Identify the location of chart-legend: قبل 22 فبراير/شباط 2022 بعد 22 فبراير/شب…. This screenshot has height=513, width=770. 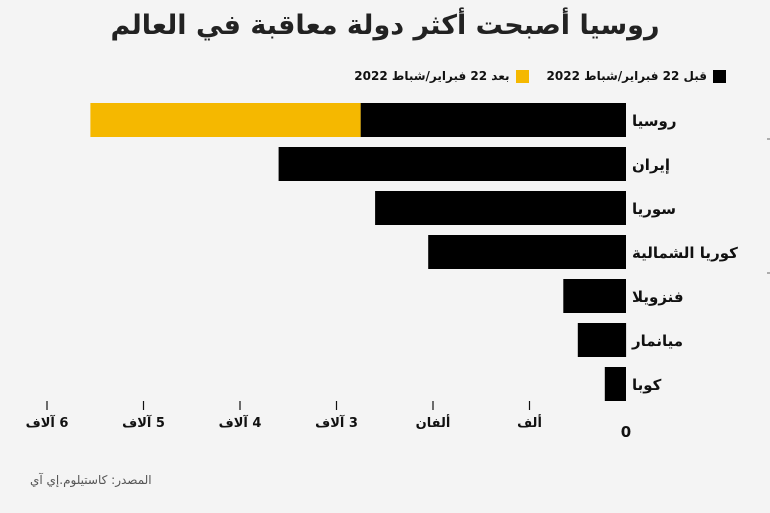
(531, 76).